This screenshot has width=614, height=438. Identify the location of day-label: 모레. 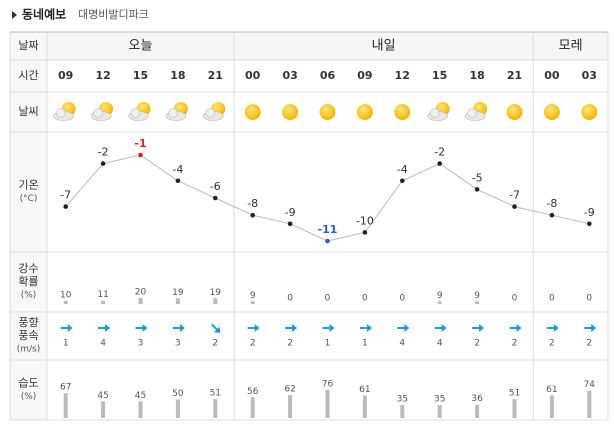
(571, 46).